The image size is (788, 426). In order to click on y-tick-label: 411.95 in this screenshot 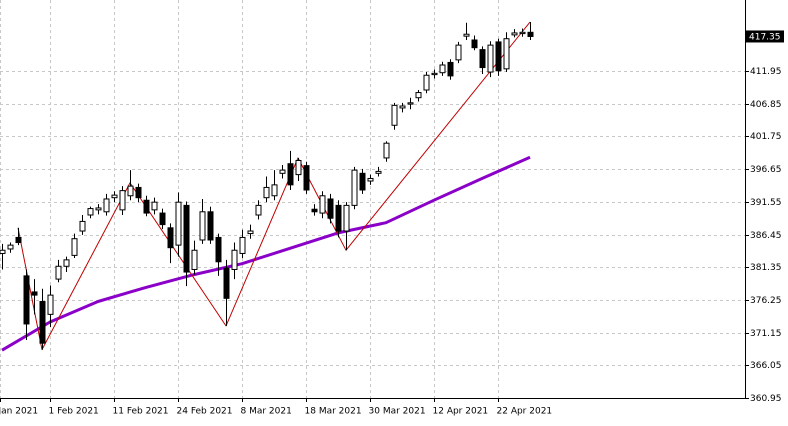, I will do `click(766, 72)`.